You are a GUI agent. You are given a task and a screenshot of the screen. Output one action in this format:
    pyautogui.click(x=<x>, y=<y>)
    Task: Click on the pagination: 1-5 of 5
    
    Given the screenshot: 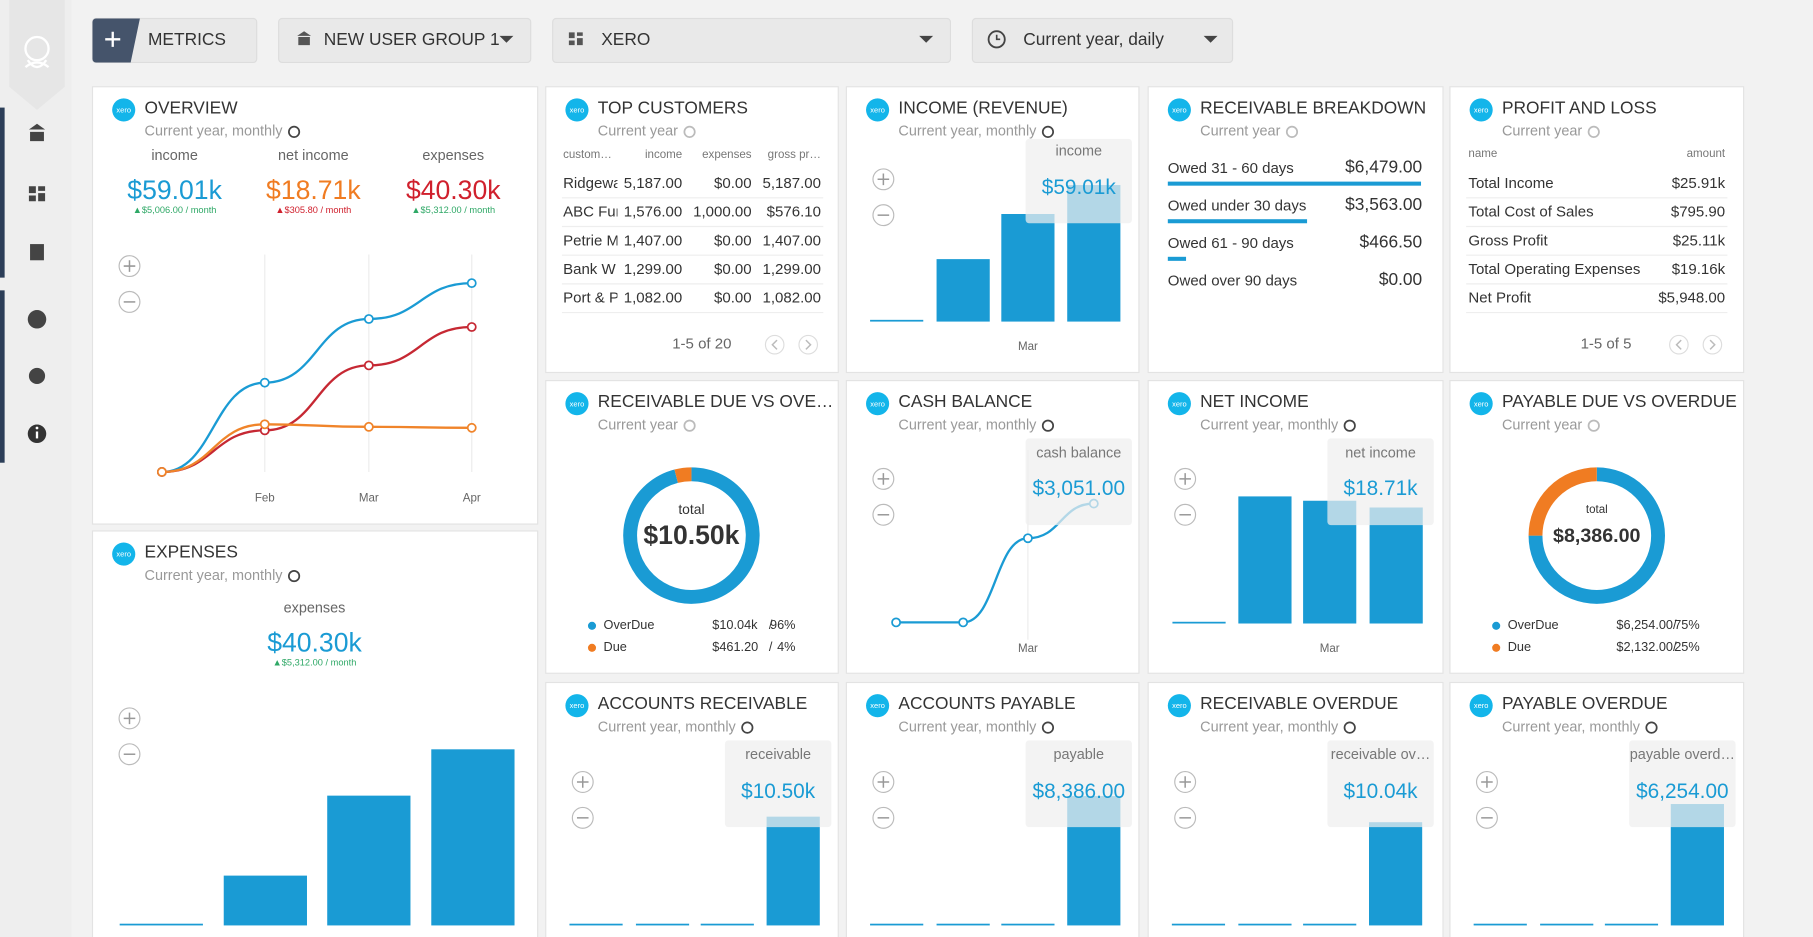 What is the action you would take?
    pyautogui.click(x=1606, y=344)
    